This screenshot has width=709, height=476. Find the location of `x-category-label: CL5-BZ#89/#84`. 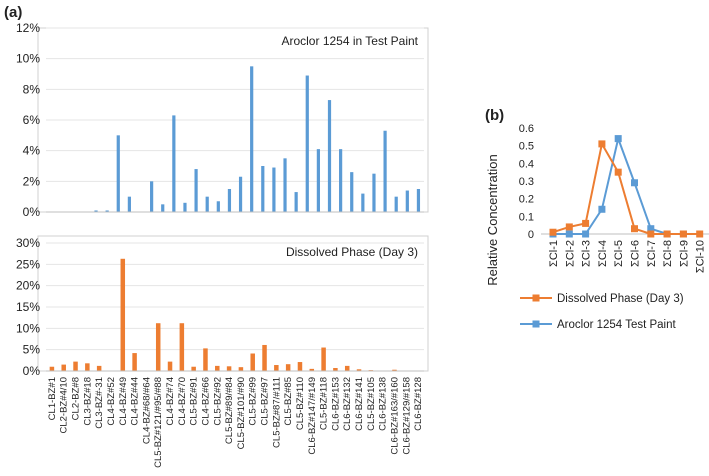

x-category-label: CL5-BZ#89/#84 is located at coordinates (229, 410).